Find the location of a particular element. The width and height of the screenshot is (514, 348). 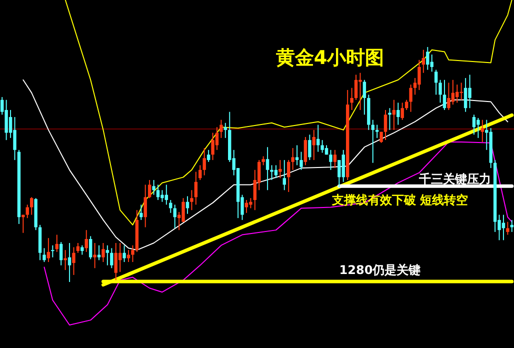

annotation: 1280仍是关键 is located at coordinates (380, 270).